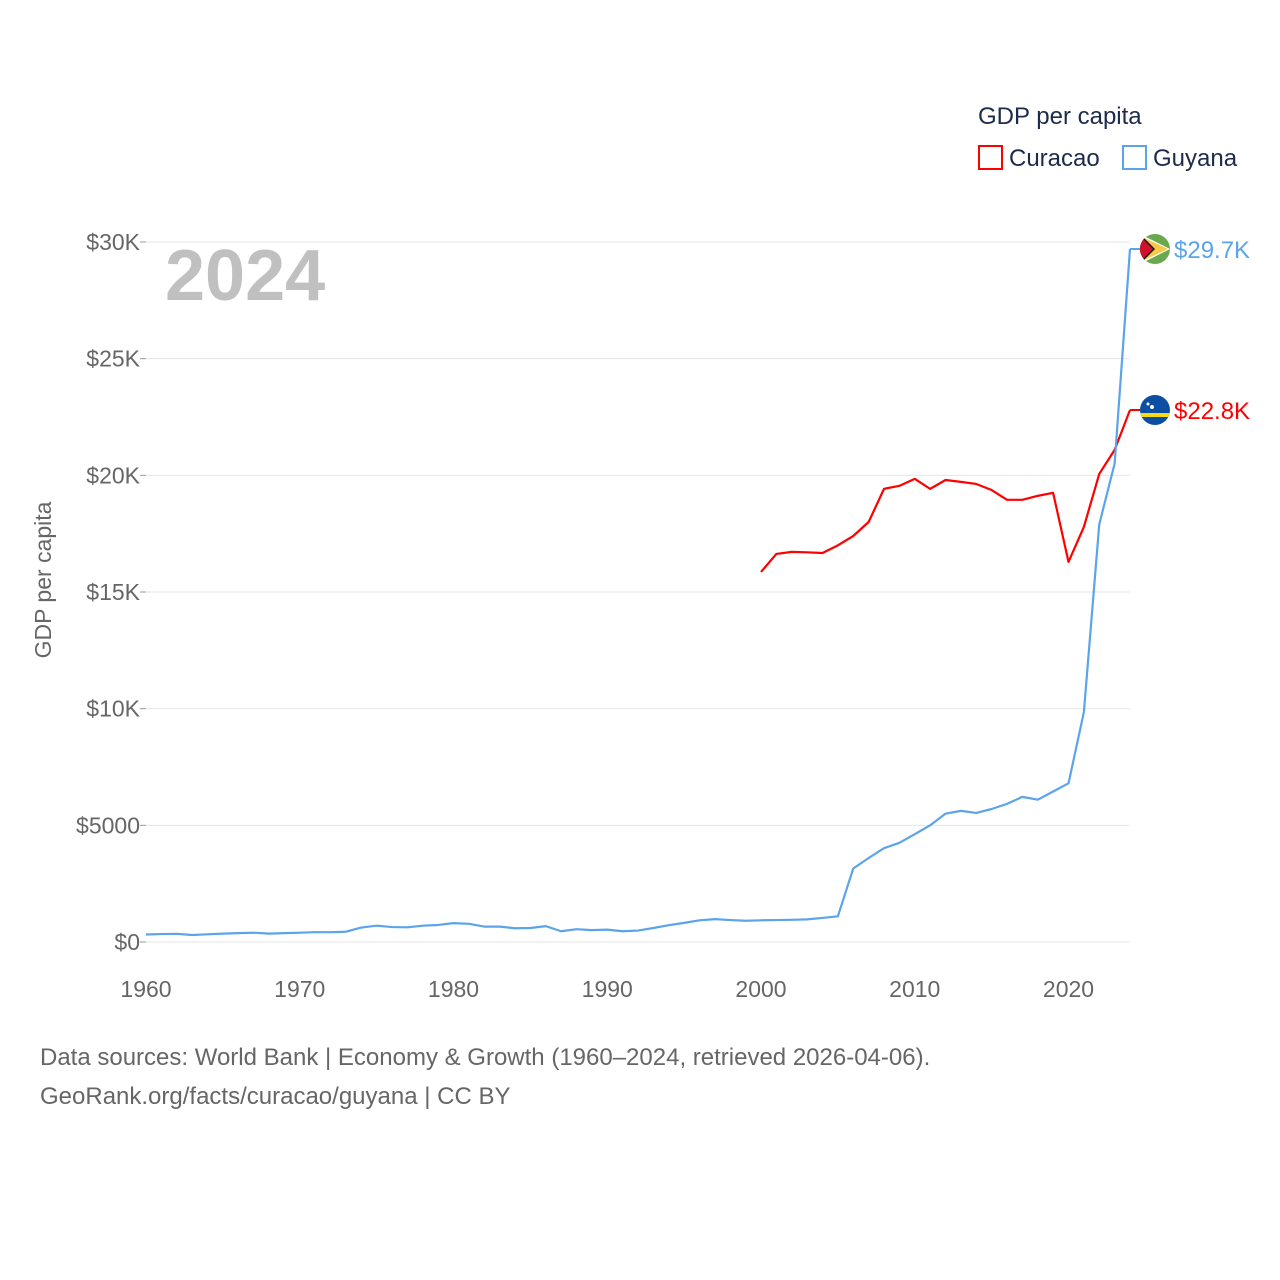 The height and width of the screenshot is (1280, 1280). Describe the element at coordinates (275, 1096) in the screenshot. I see `footer-attribution: GeoRank.org/facts/curacao/guyana | CC BY` at that location.